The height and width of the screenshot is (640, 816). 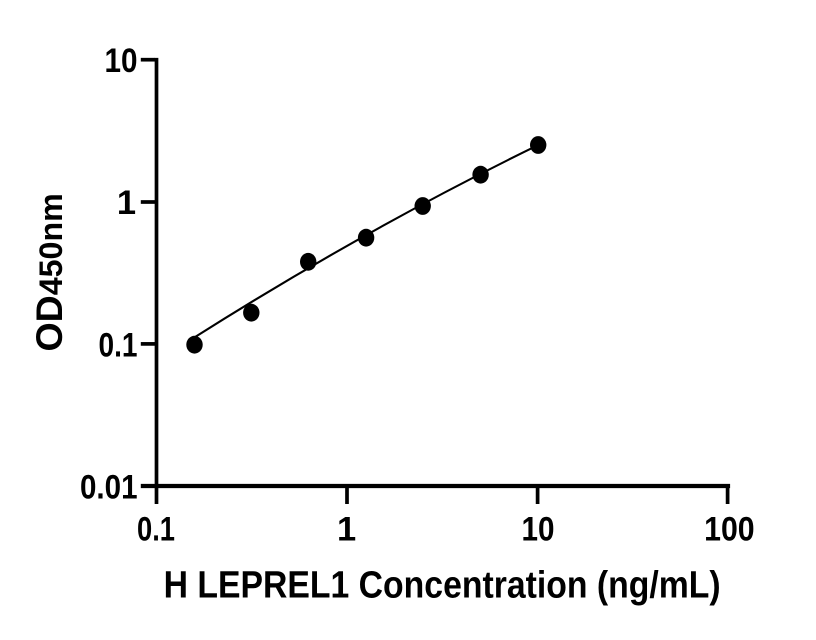 What do you see at coordinates (729, 530) in the screenshot?
I see `svg-text: 100` at bounding box center [729, 530].